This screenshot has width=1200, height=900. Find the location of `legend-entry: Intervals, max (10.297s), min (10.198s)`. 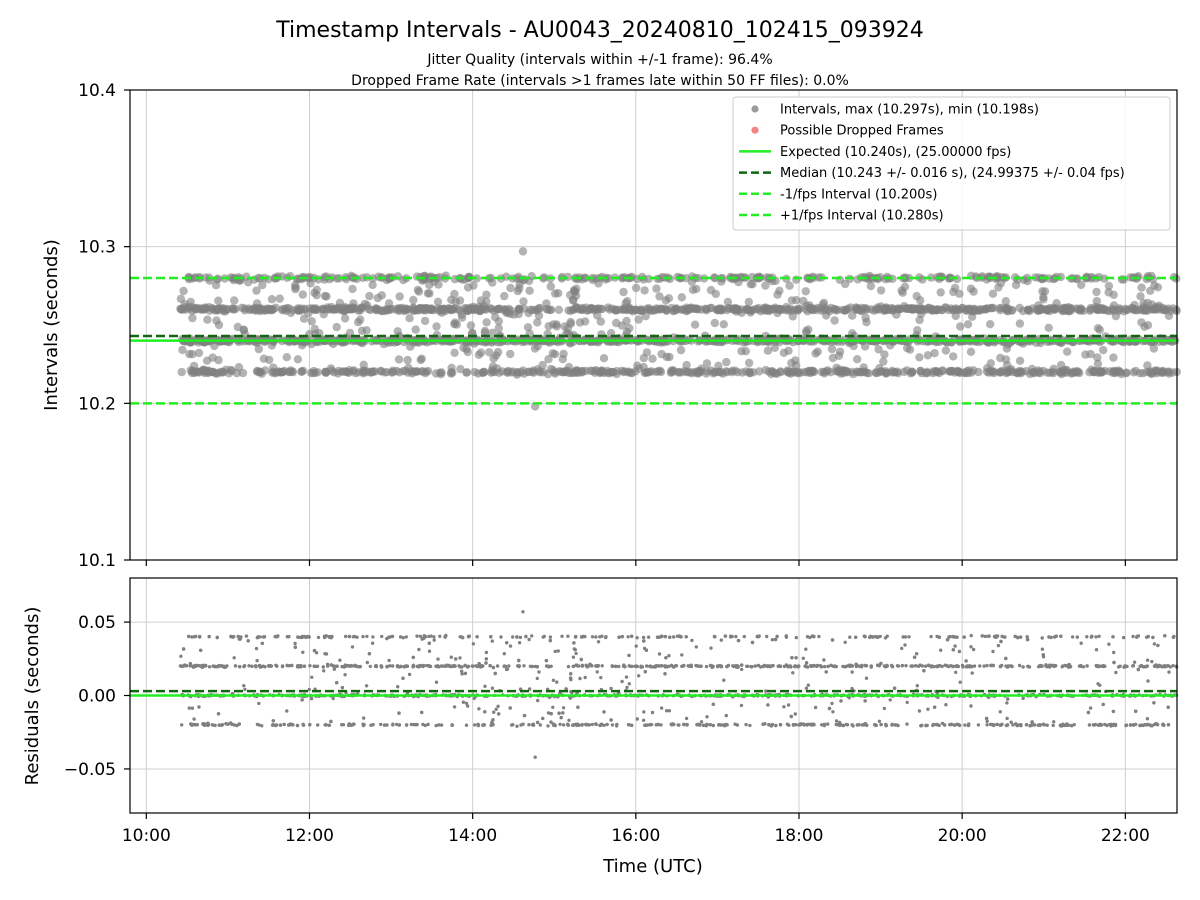

legend-entry: Intervals, max (10.297s), min (10.198s) is located at coordinates (909, 110).